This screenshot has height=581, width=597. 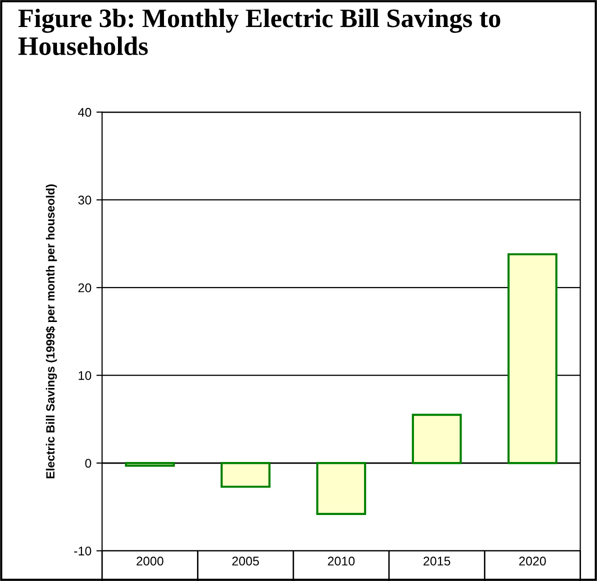 I want to click on y-tick-label: 0, so click(x=88, y=463).